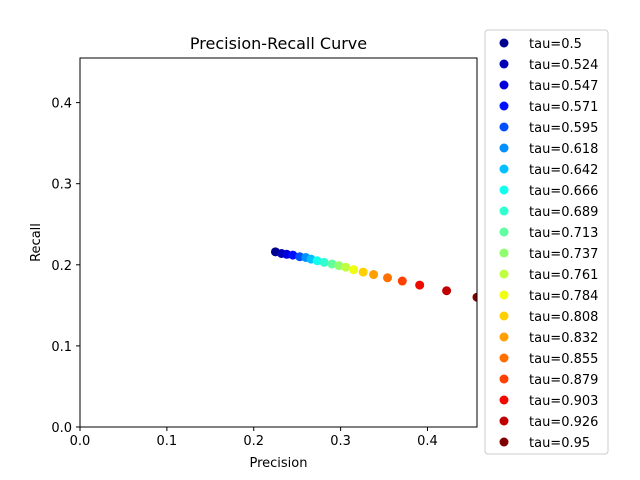 The height and width of the screenshot is (480, 640). I want to click on legend-entry: tau=0.571, so click(548, 107).